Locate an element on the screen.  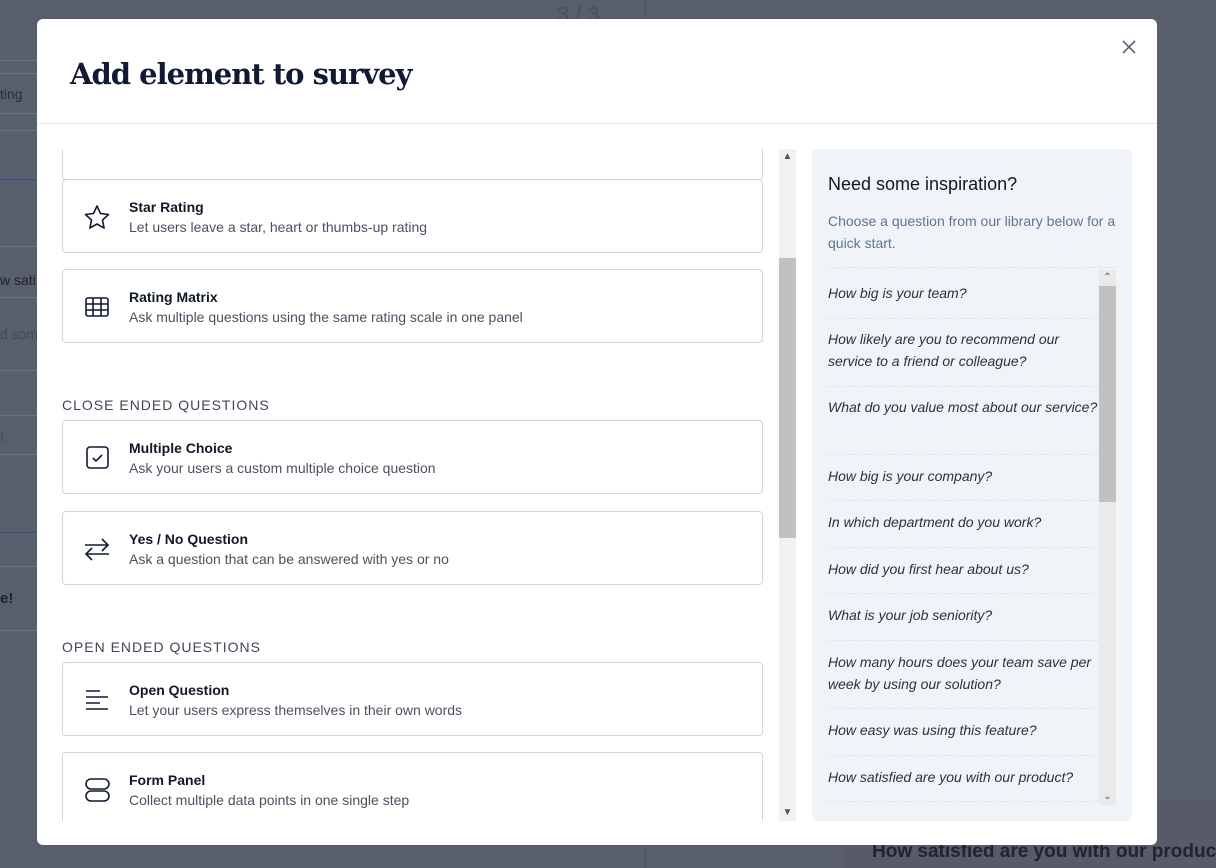
library-question: In which department do you work? is located at coordinates (935, 522).